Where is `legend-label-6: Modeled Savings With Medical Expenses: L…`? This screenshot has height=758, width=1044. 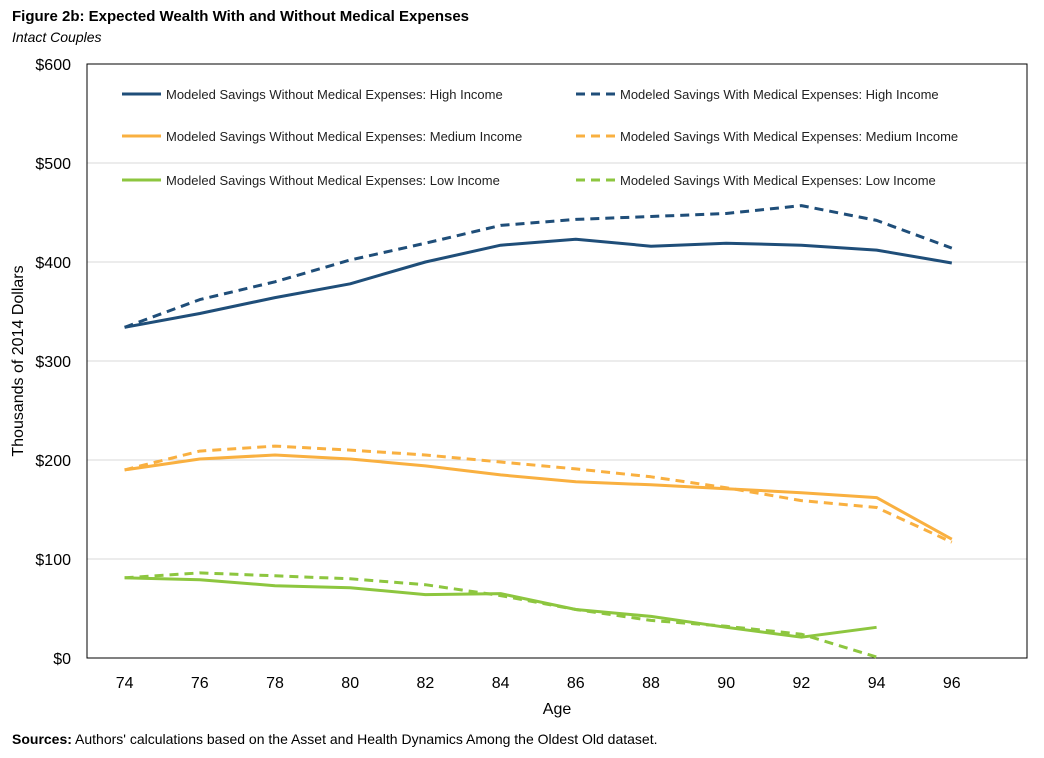
legend-label-6: Modeled Savings With Medical Expenses: L… is located at coordinates (778, 180).